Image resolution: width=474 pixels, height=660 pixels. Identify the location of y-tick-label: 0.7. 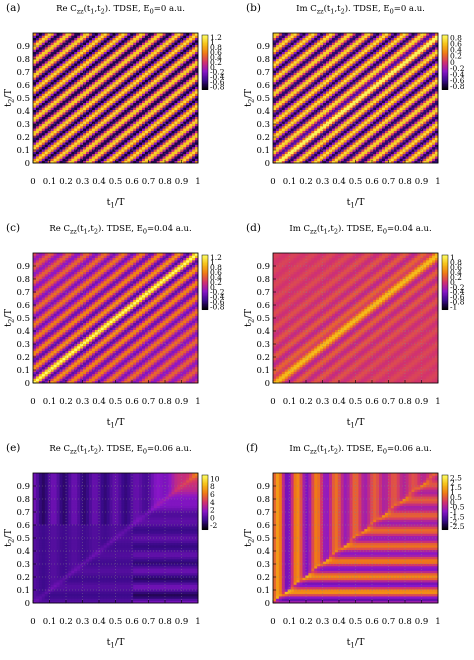
(23, 73).